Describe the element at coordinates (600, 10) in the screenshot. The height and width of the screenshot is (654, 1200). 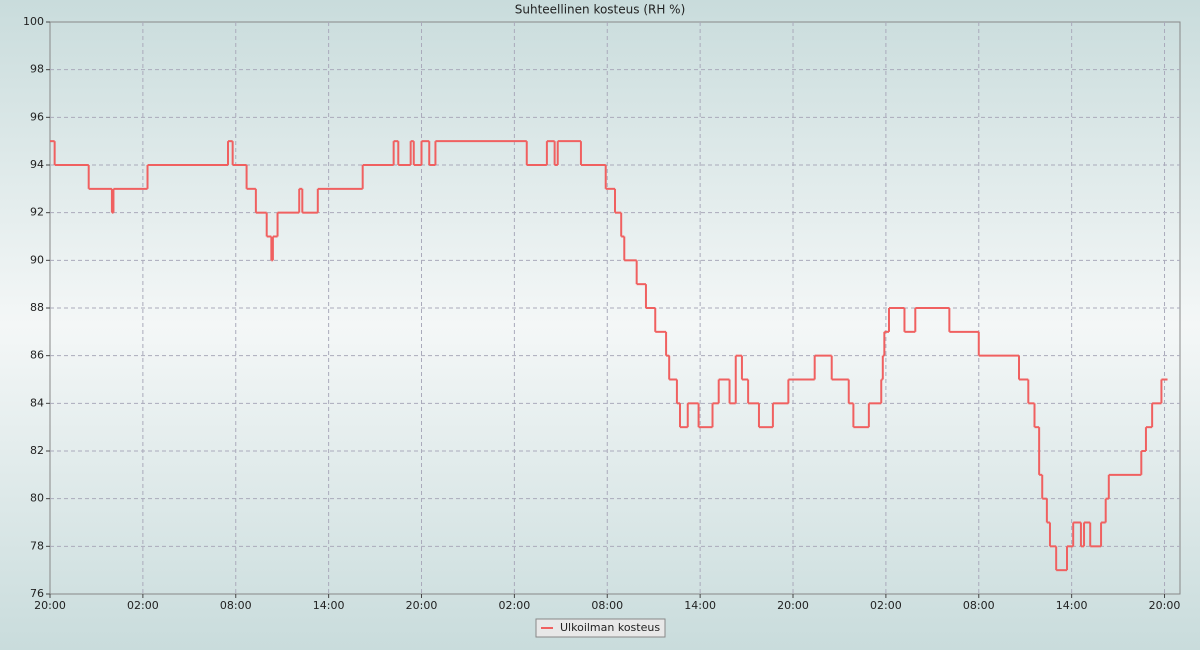
I see `chart-title: Suhteellinen kosteus (RH %)` at that location.